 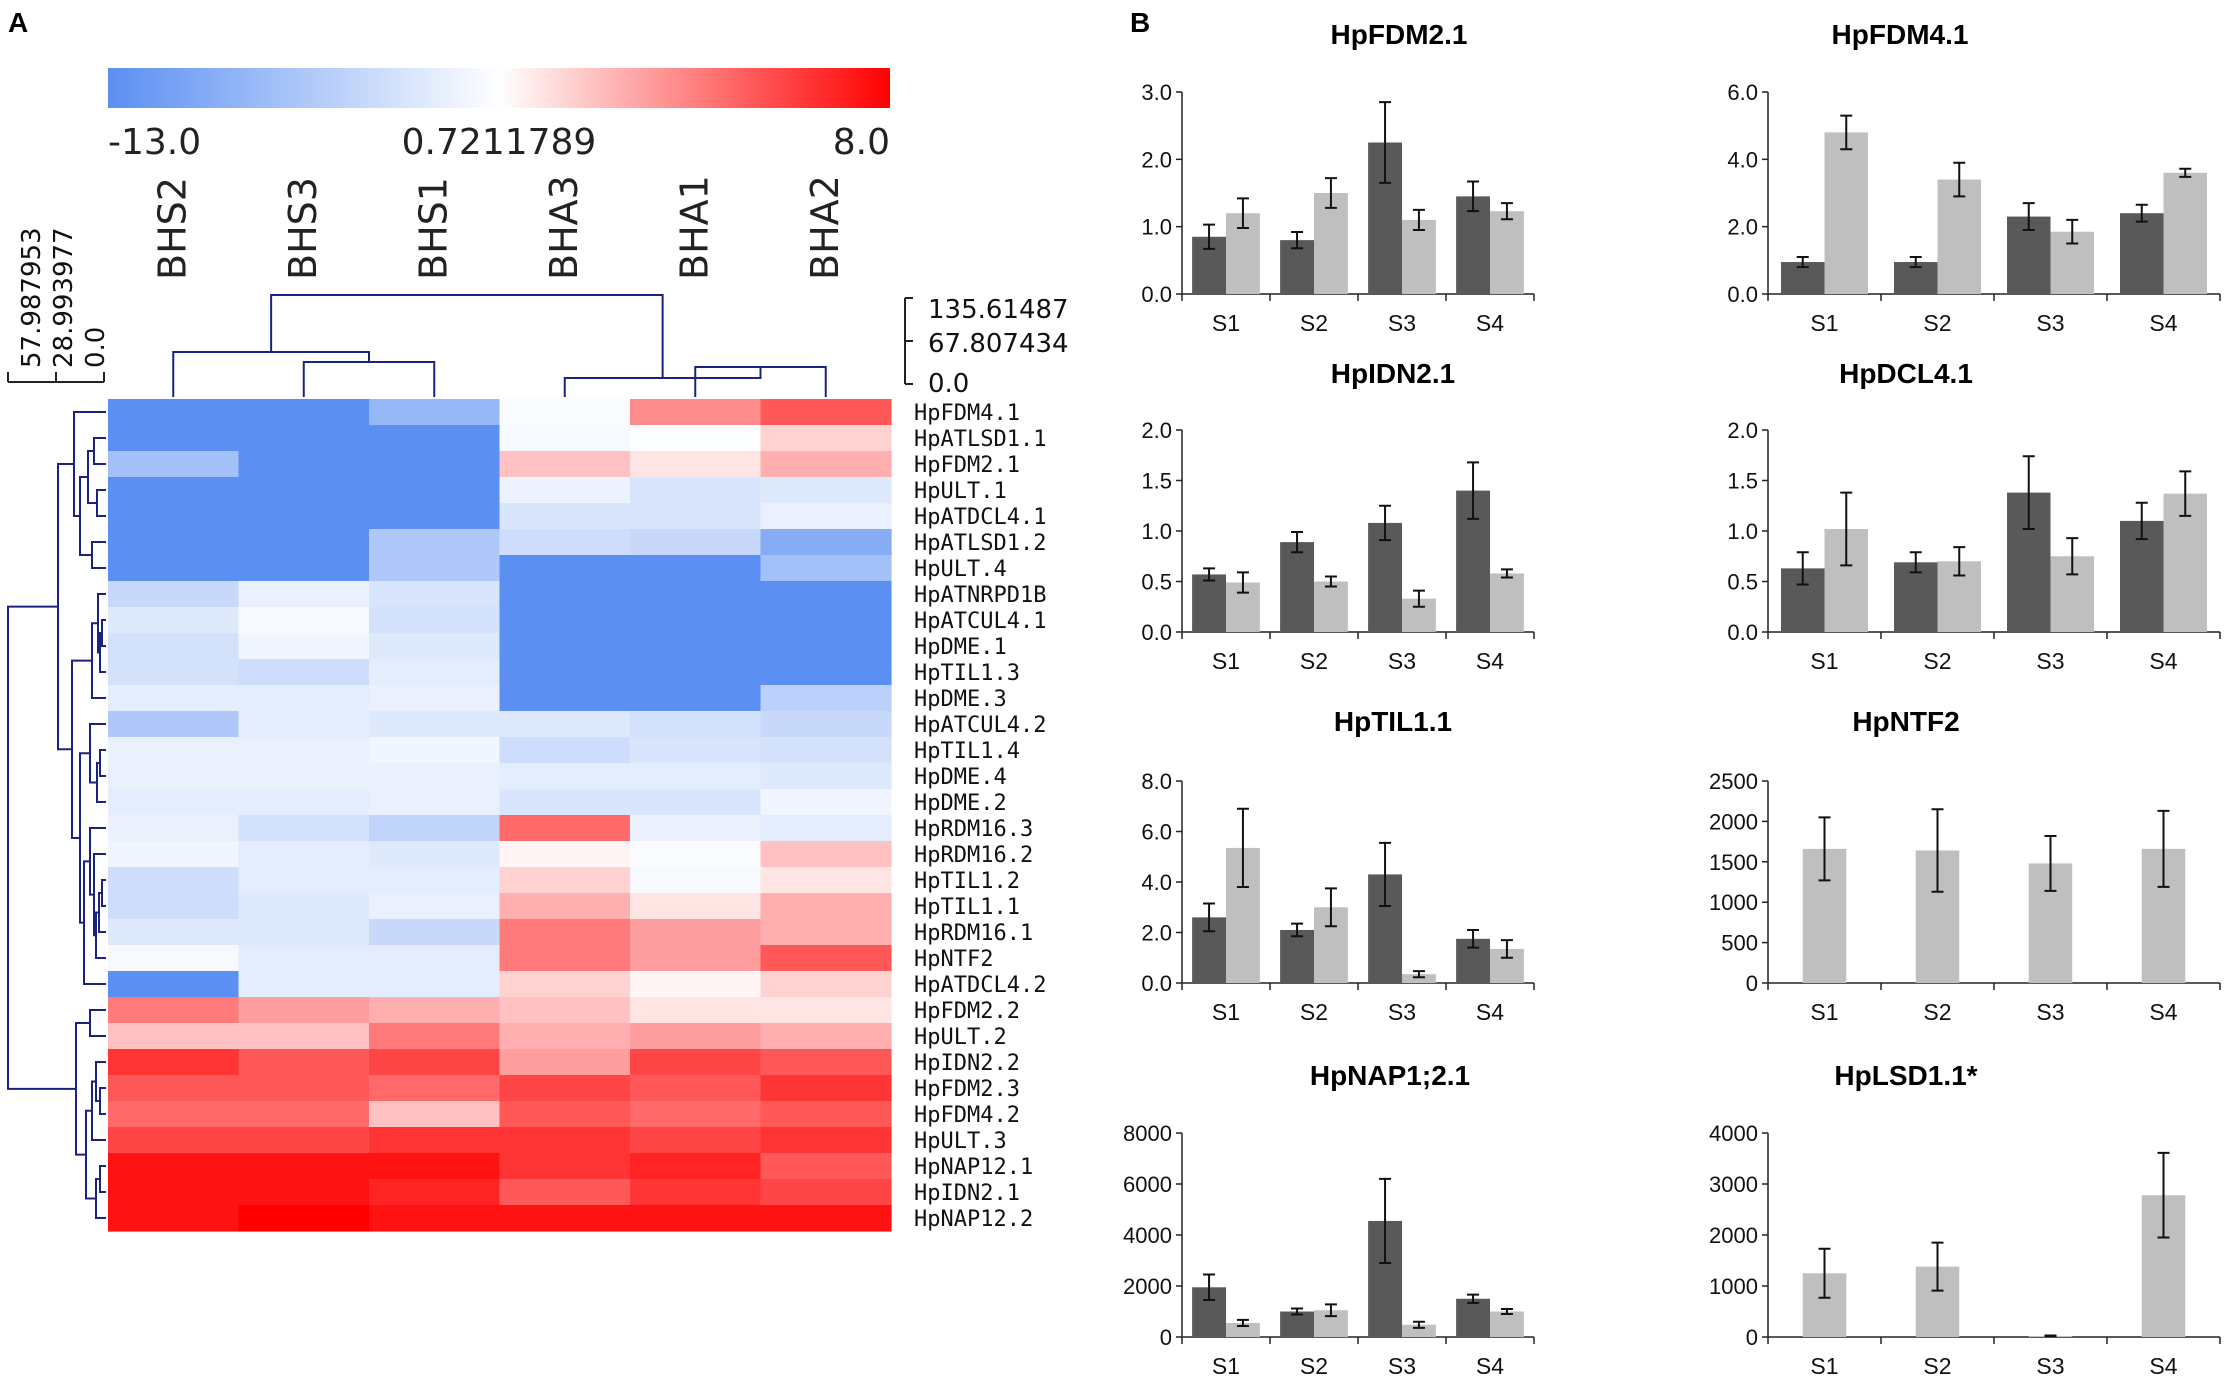 I want to click on heatmap-cell-hpfdm4-1-bhs2, so click(x=174, y=412).